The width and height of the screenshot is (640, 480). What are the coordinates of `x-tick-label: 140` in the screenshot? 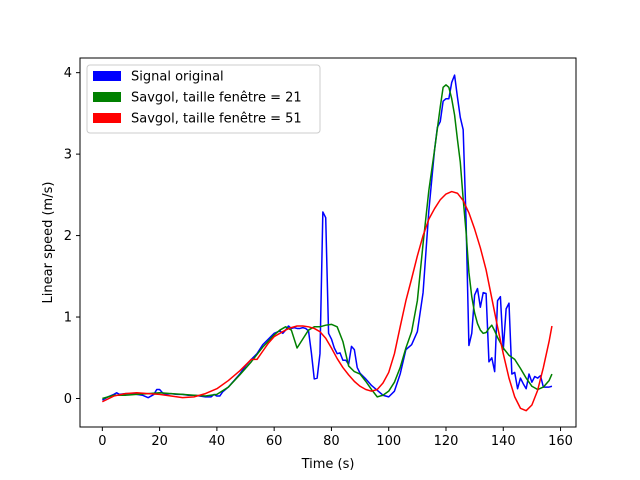 It's located at (503, 441).